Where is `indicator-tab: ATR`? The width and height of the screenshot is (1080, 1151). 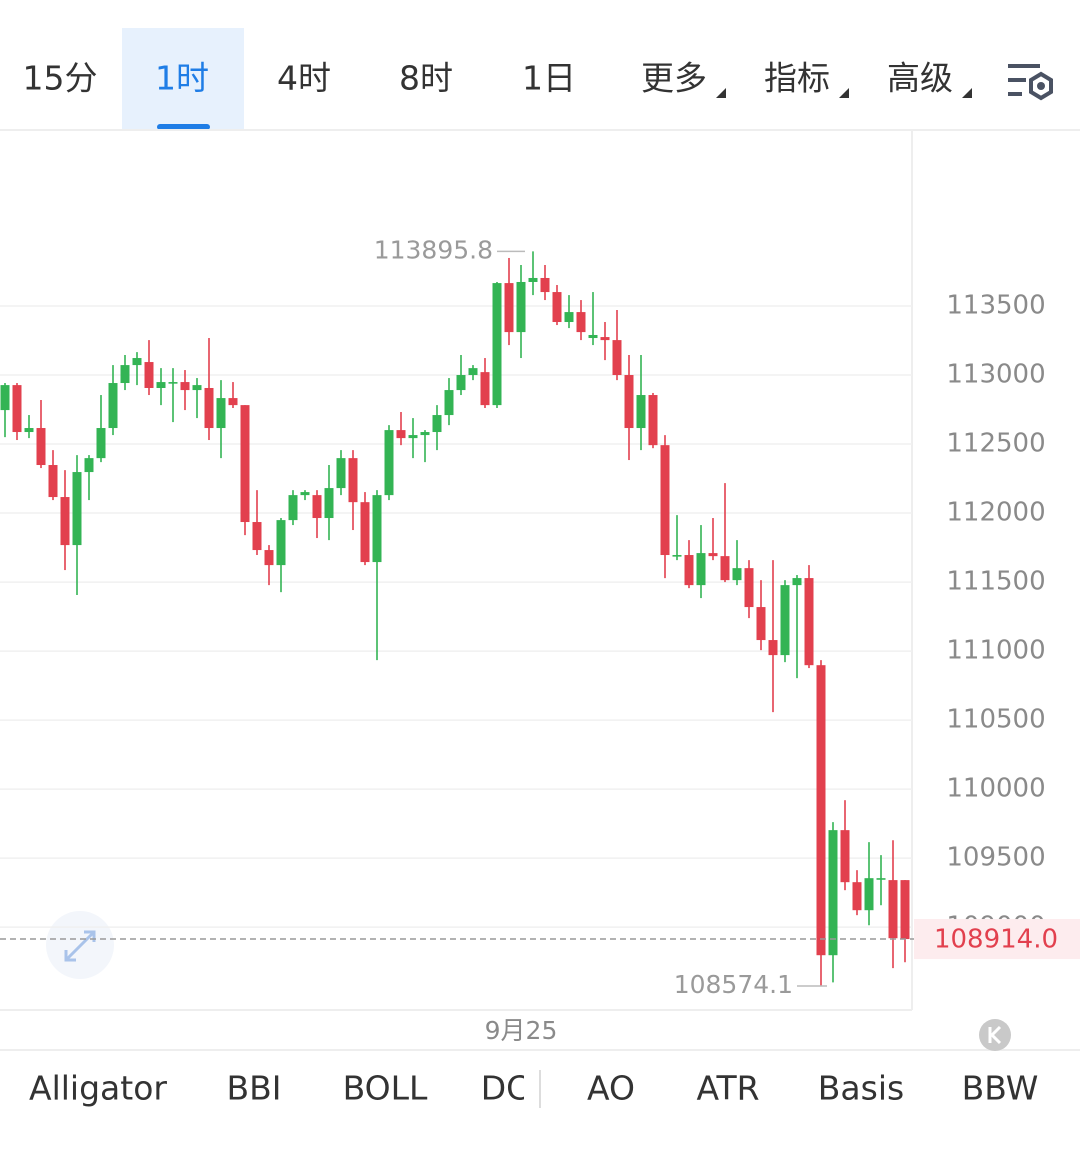 indicator-tab: ATR is located at coordinates (727, 1088).